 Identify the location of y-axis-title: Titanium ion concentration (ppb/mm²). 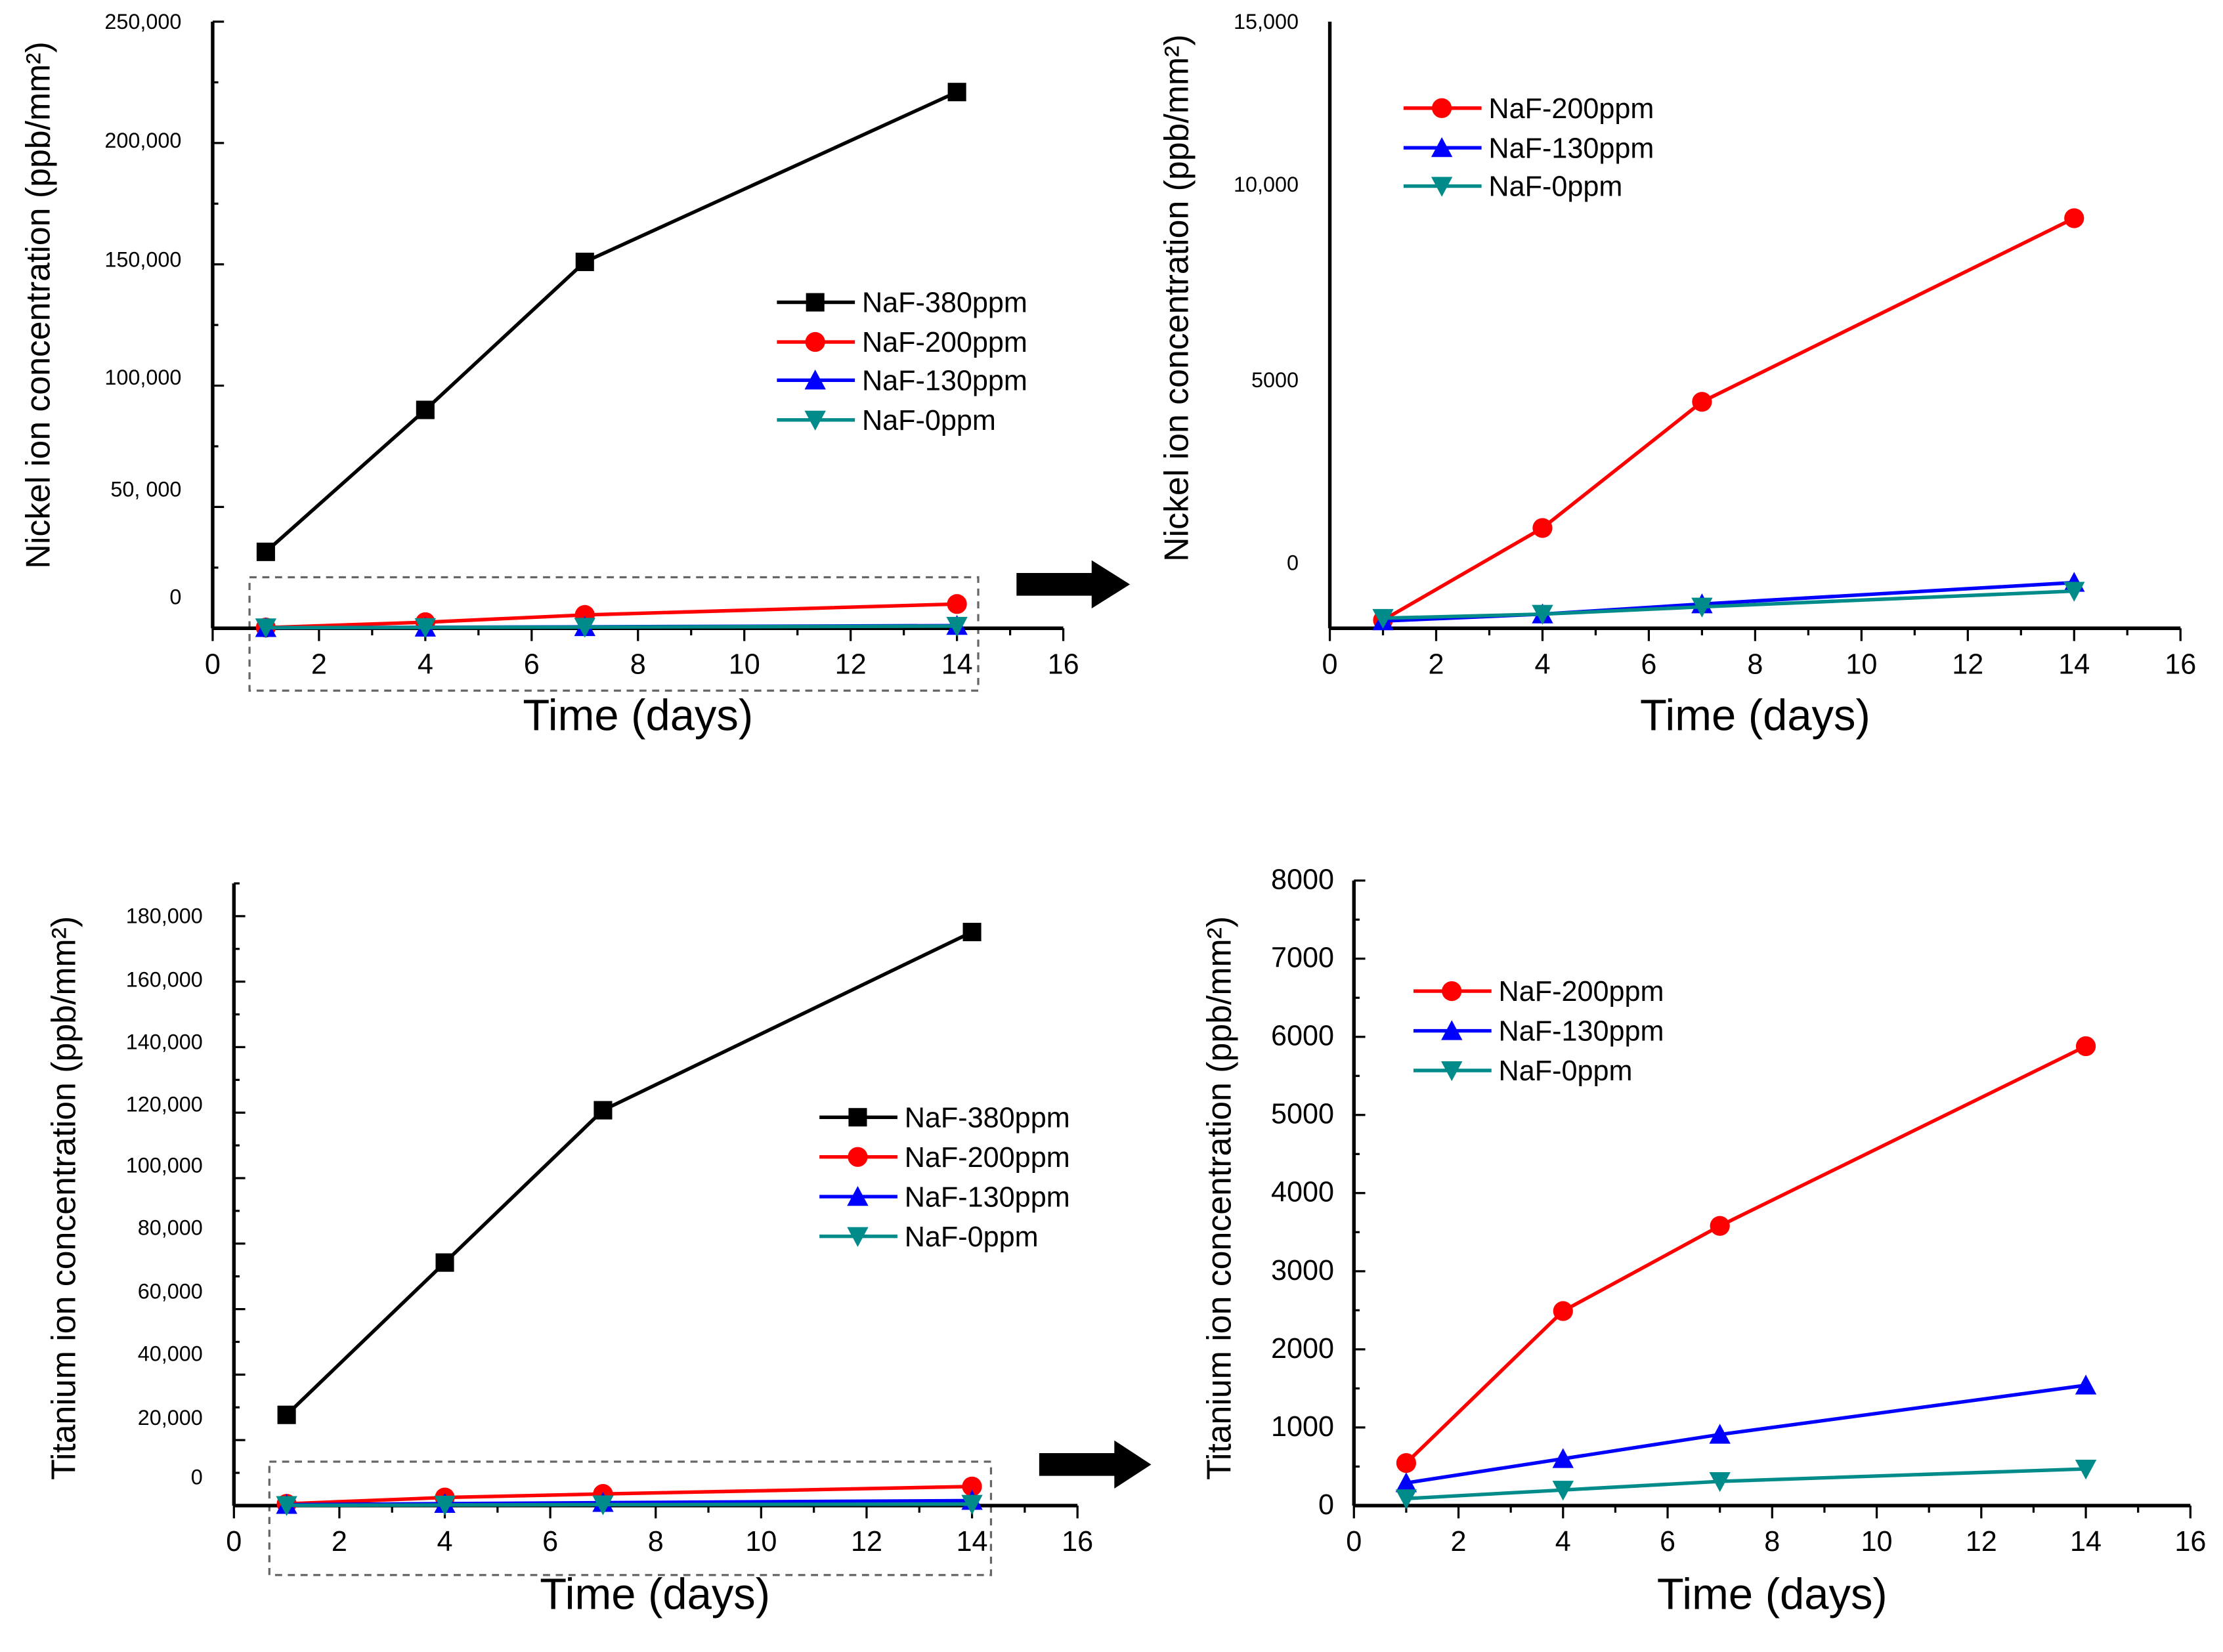
(1218, 1198).